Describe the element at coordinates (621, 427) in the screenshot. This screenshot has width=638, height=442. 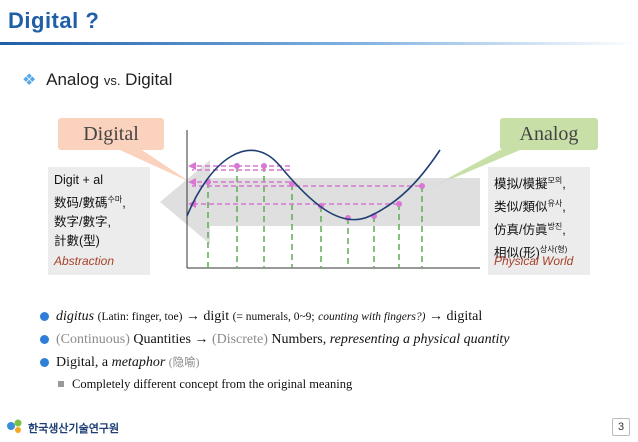
I see `page-number: 3` at that location.